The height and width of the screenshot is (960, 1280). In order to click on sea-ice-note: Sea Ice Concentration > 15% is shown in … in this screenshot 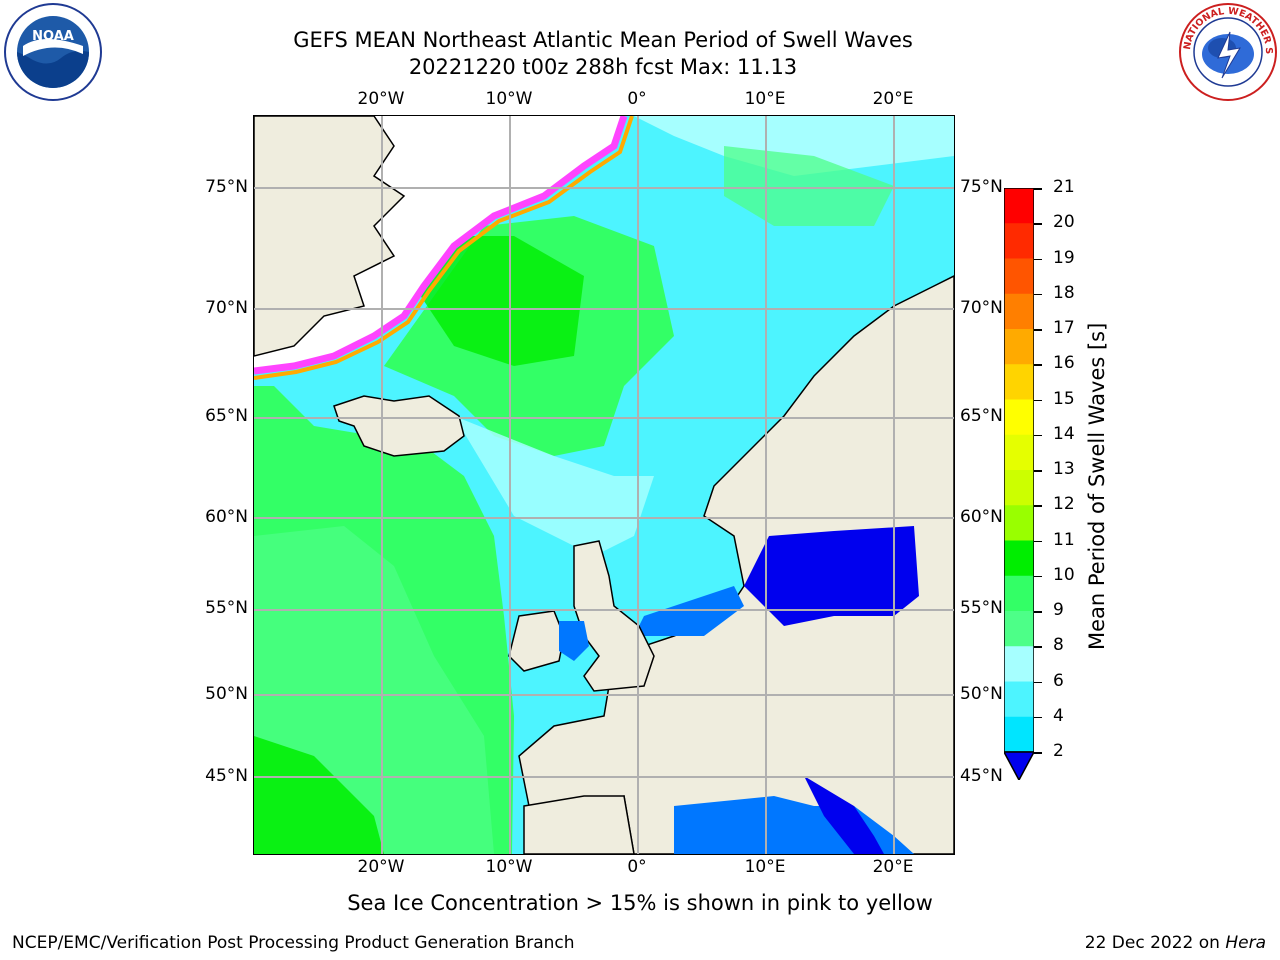, I will do `click(640, 903)`.